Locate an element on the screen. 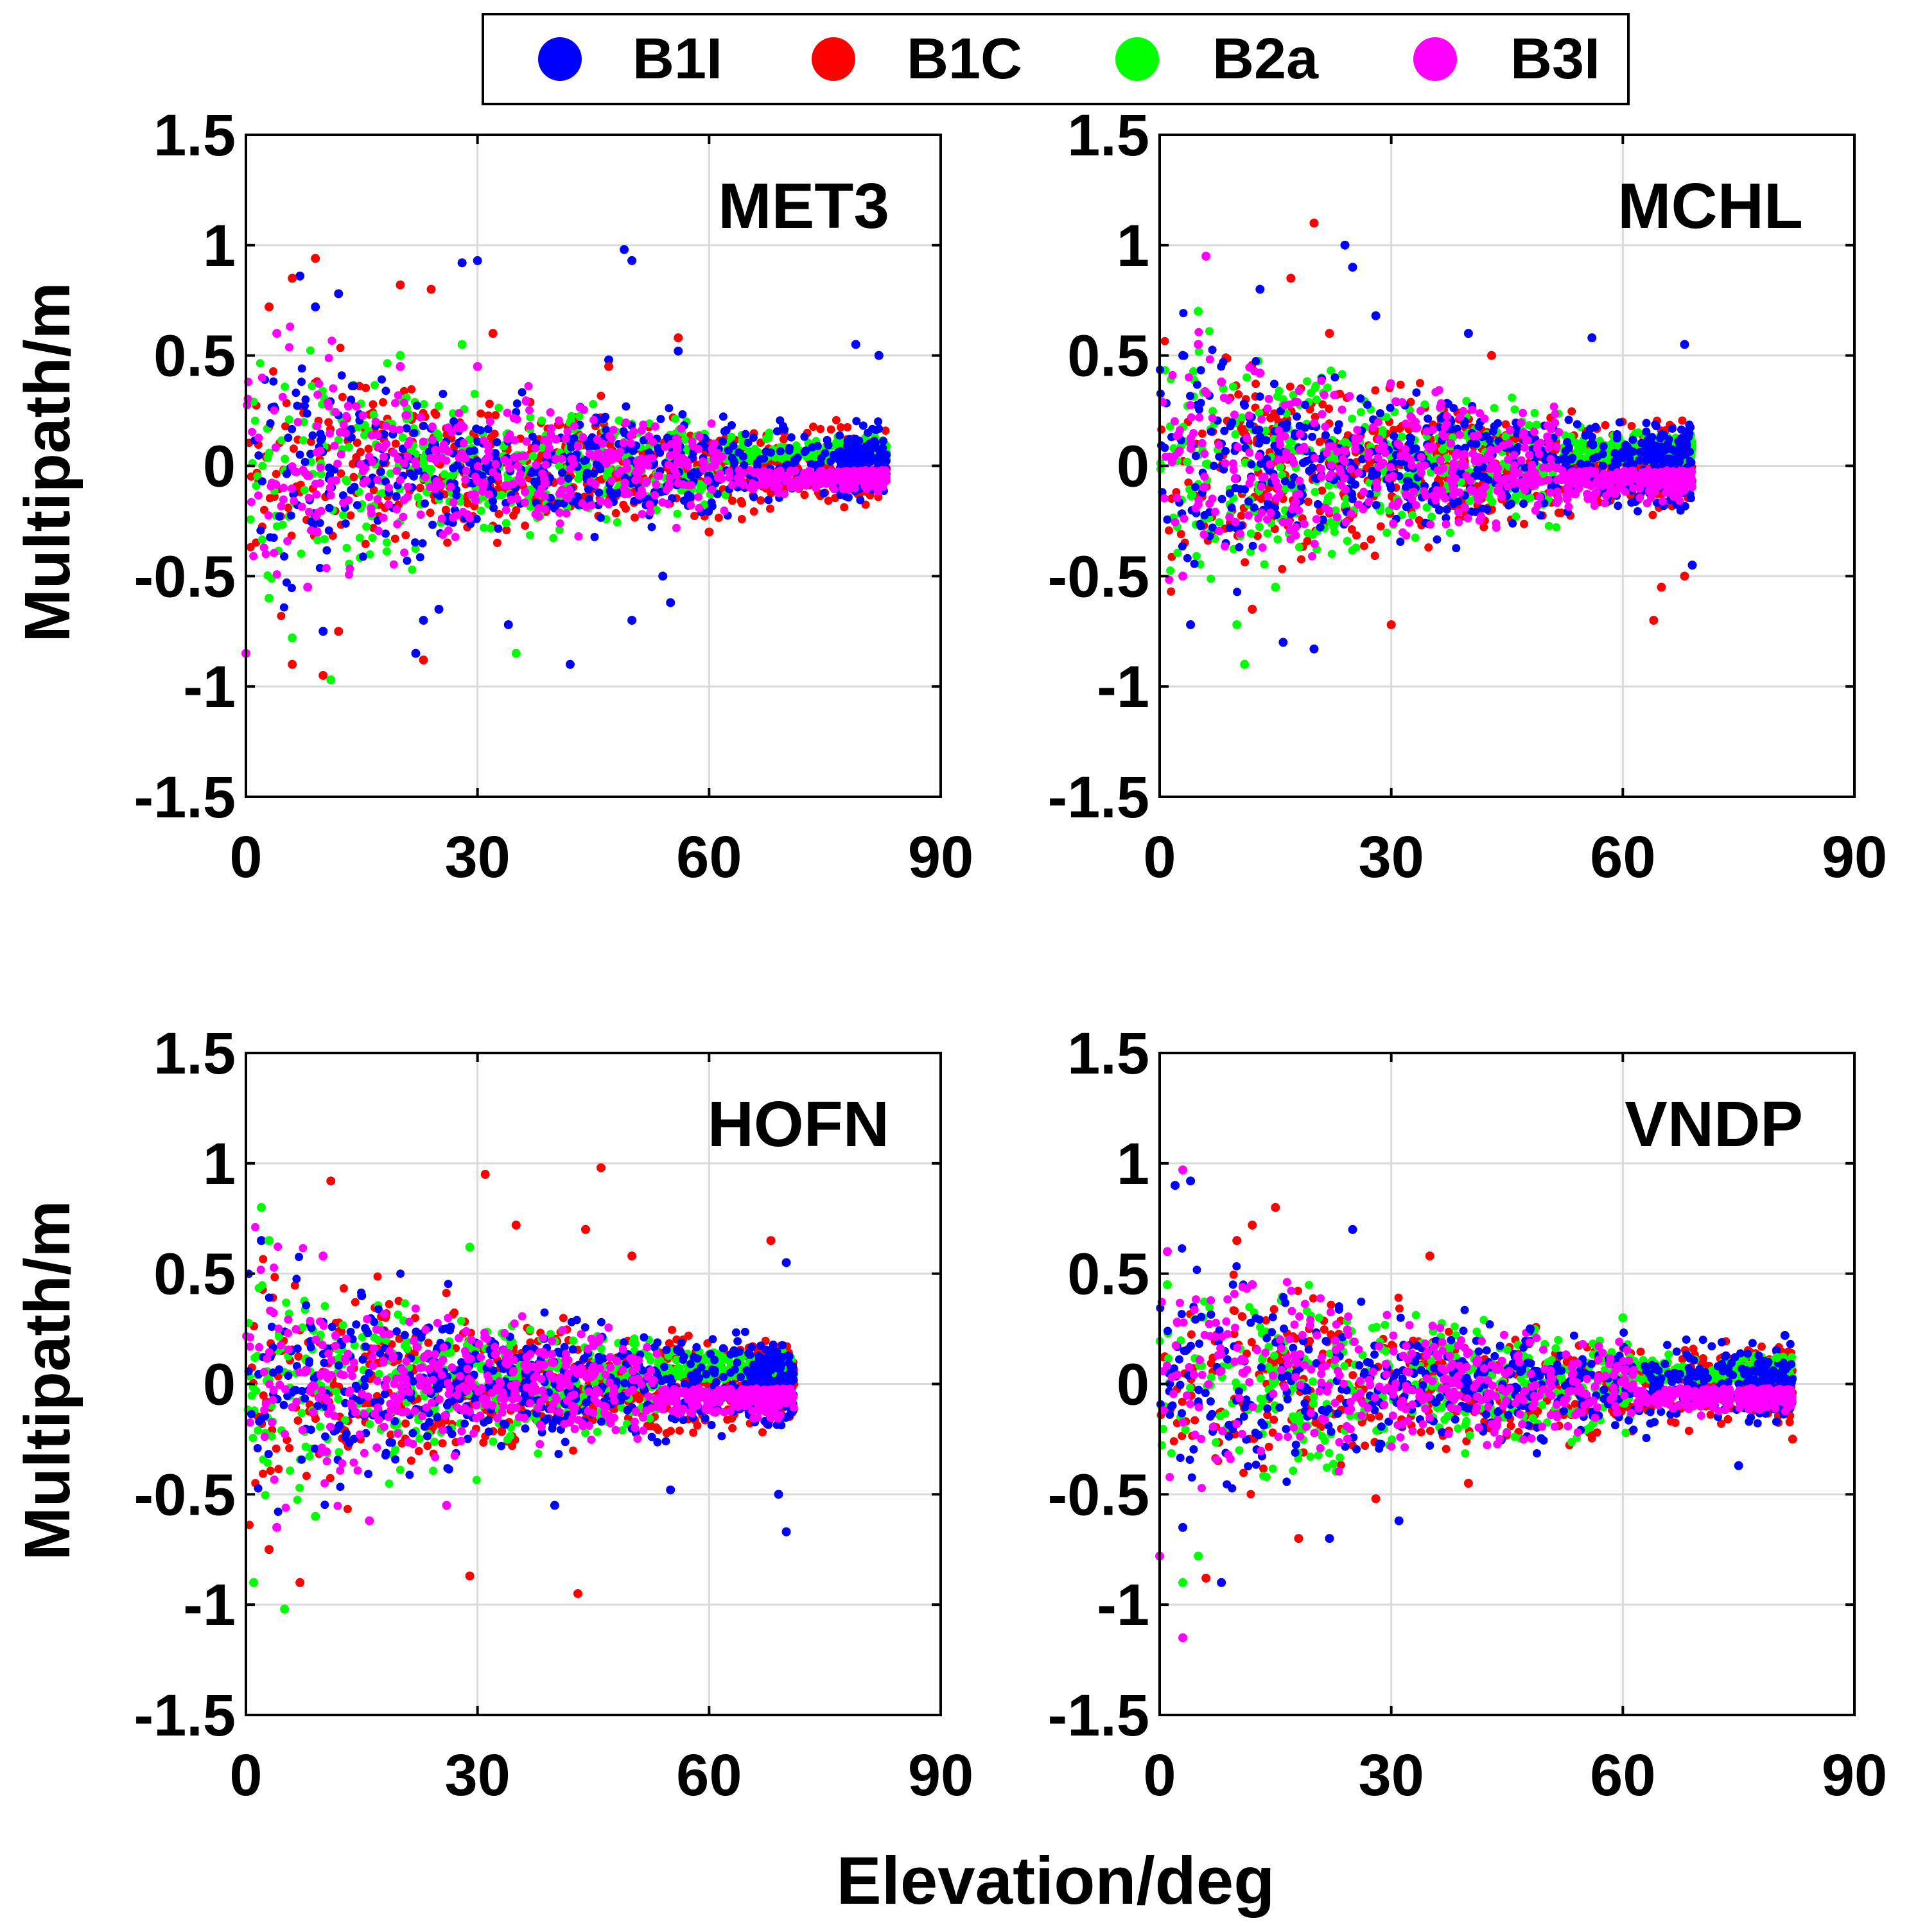  x-axis-label: Elevation/deg is located at coordinates (1056, 1881).